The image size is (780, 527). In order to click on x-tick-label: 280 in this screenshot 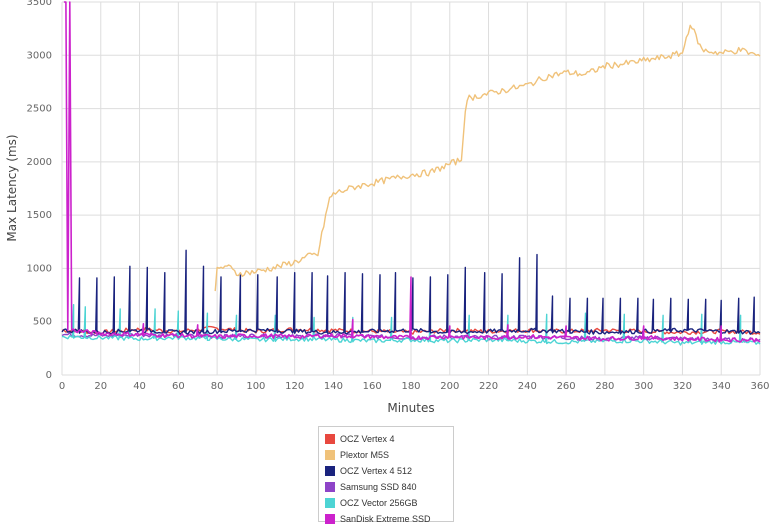, I will do `click(604, 386)`.